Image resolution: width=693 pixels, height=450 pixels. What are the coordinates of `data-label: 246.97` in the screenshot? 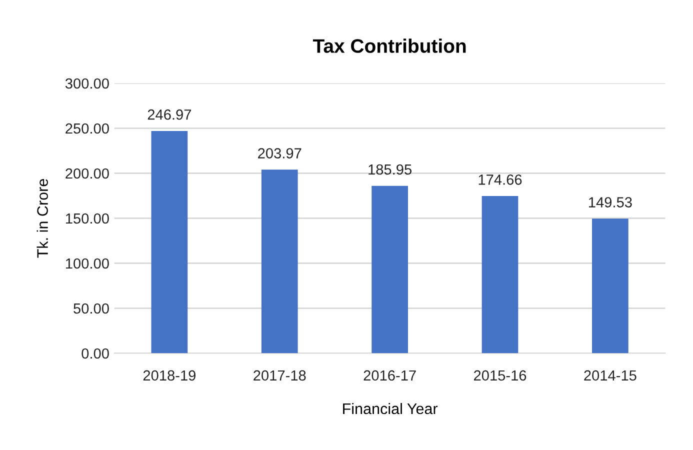 It's located at (170, 114).